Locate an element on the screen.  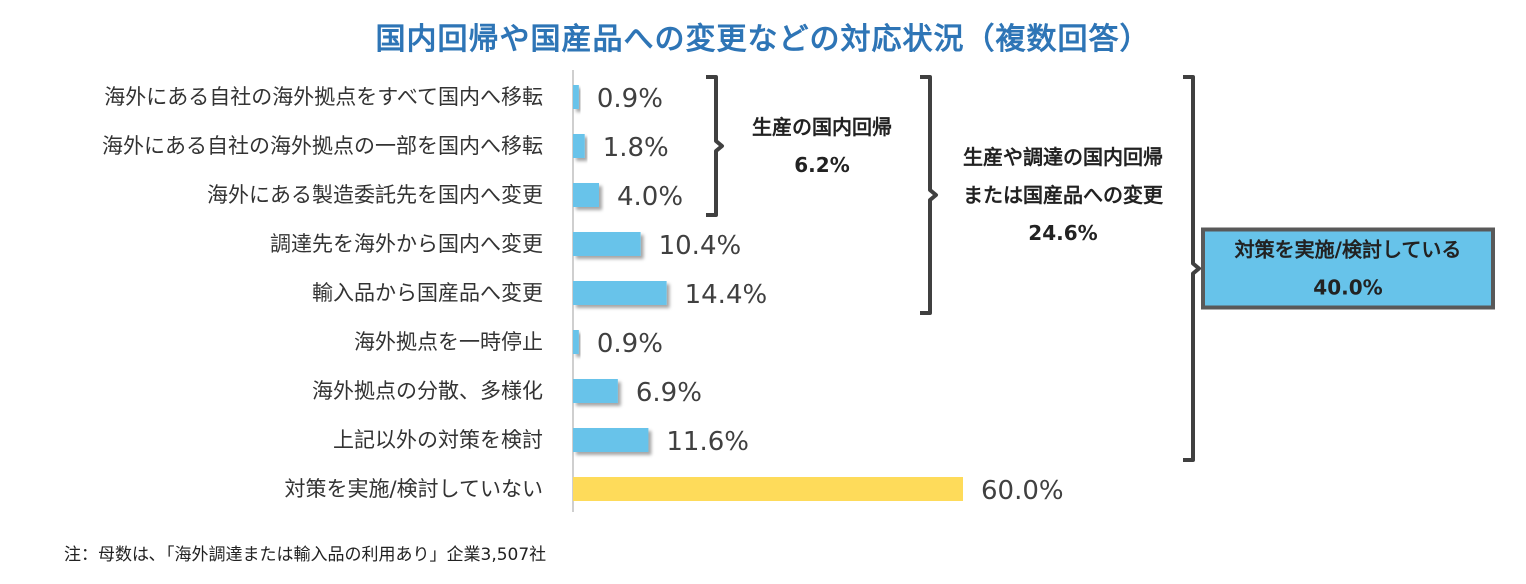
value-label: 14.4% is located at coordinates (726, 295).